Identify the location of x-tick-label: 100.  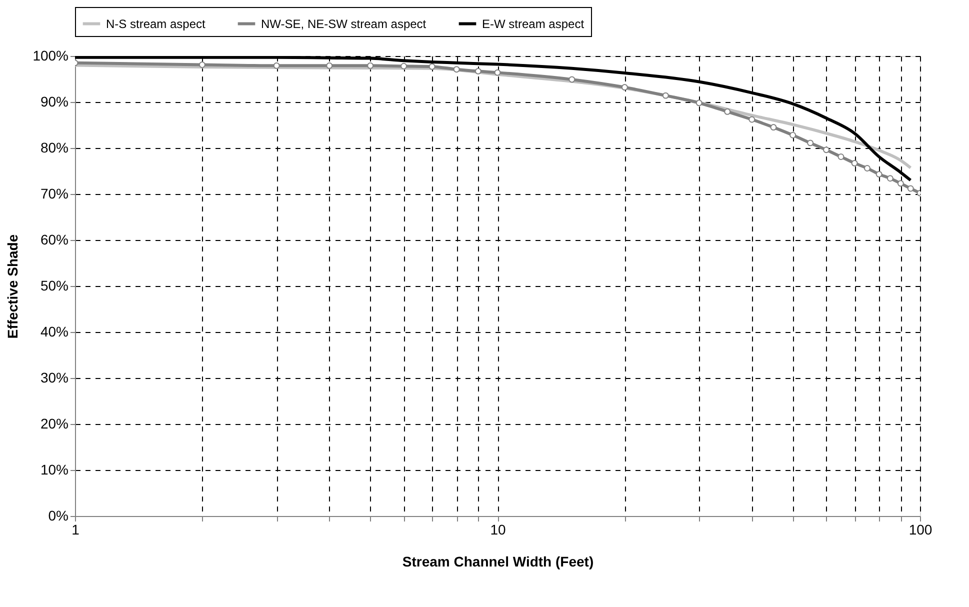
(920, 530).